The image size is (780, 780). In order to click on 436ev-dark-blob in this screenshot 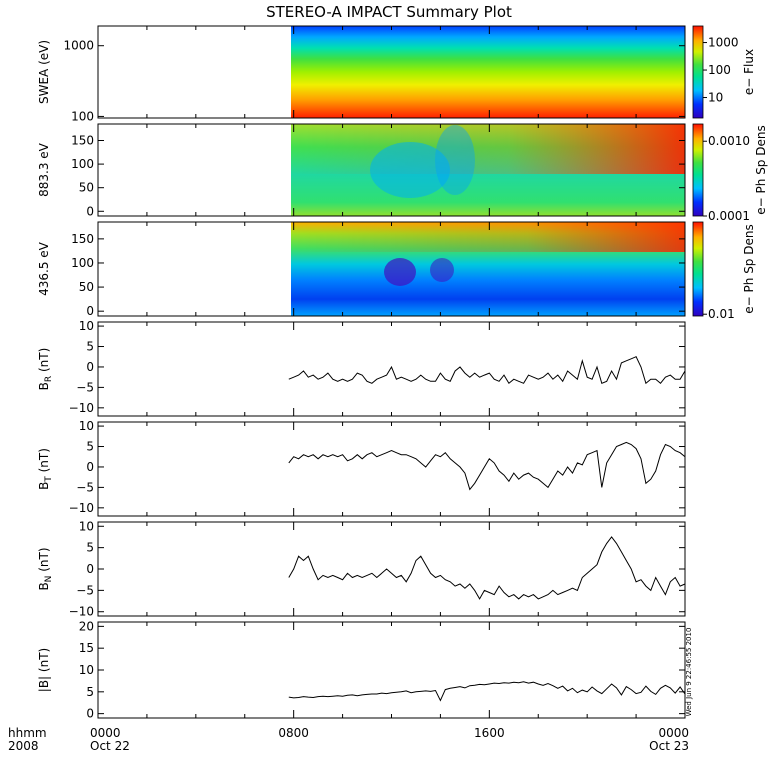, I will do `click(400, 272)`.